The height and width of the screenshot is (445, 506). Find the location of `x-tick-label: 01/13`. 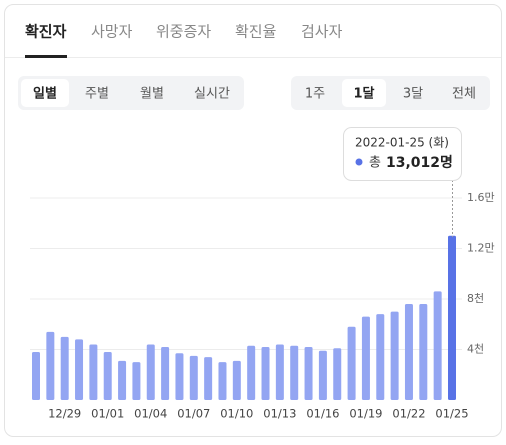

x-tick-label: 01/13 is located at coordinates (279, 414).